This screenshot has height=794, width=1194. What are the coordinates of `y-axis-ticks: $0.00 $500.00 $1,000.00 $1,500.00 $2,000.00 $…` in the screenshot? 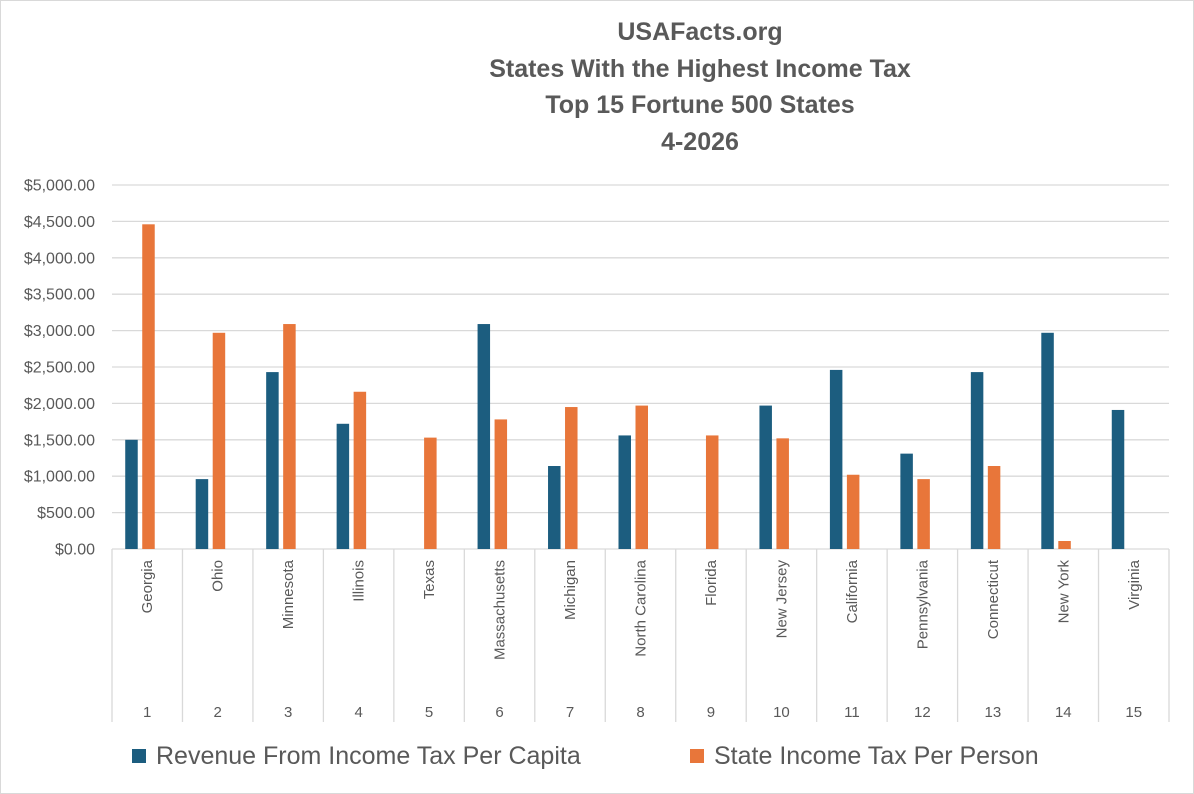 It's located at (59, 368).